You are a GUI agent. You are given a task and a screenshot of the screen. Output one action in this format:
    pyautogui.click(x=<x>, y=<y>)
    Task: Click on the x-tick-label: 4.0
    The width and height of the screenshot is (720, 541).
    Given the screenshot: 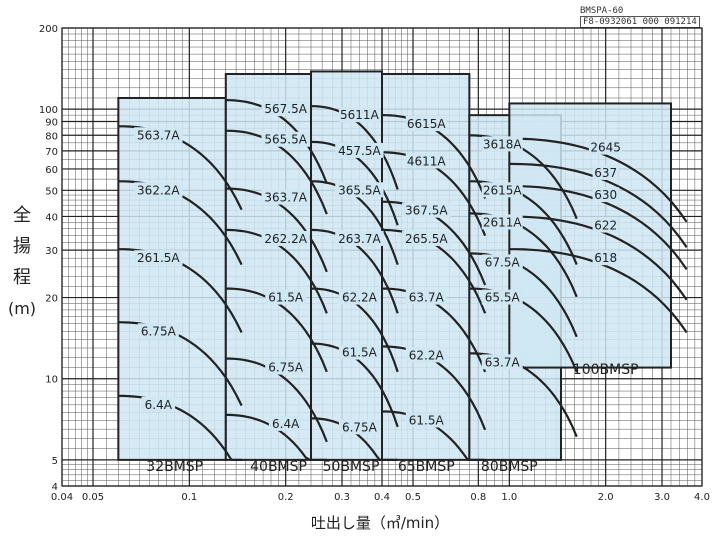 What is the action you would take?
    pyautogui.click(x=702, y=497)
    